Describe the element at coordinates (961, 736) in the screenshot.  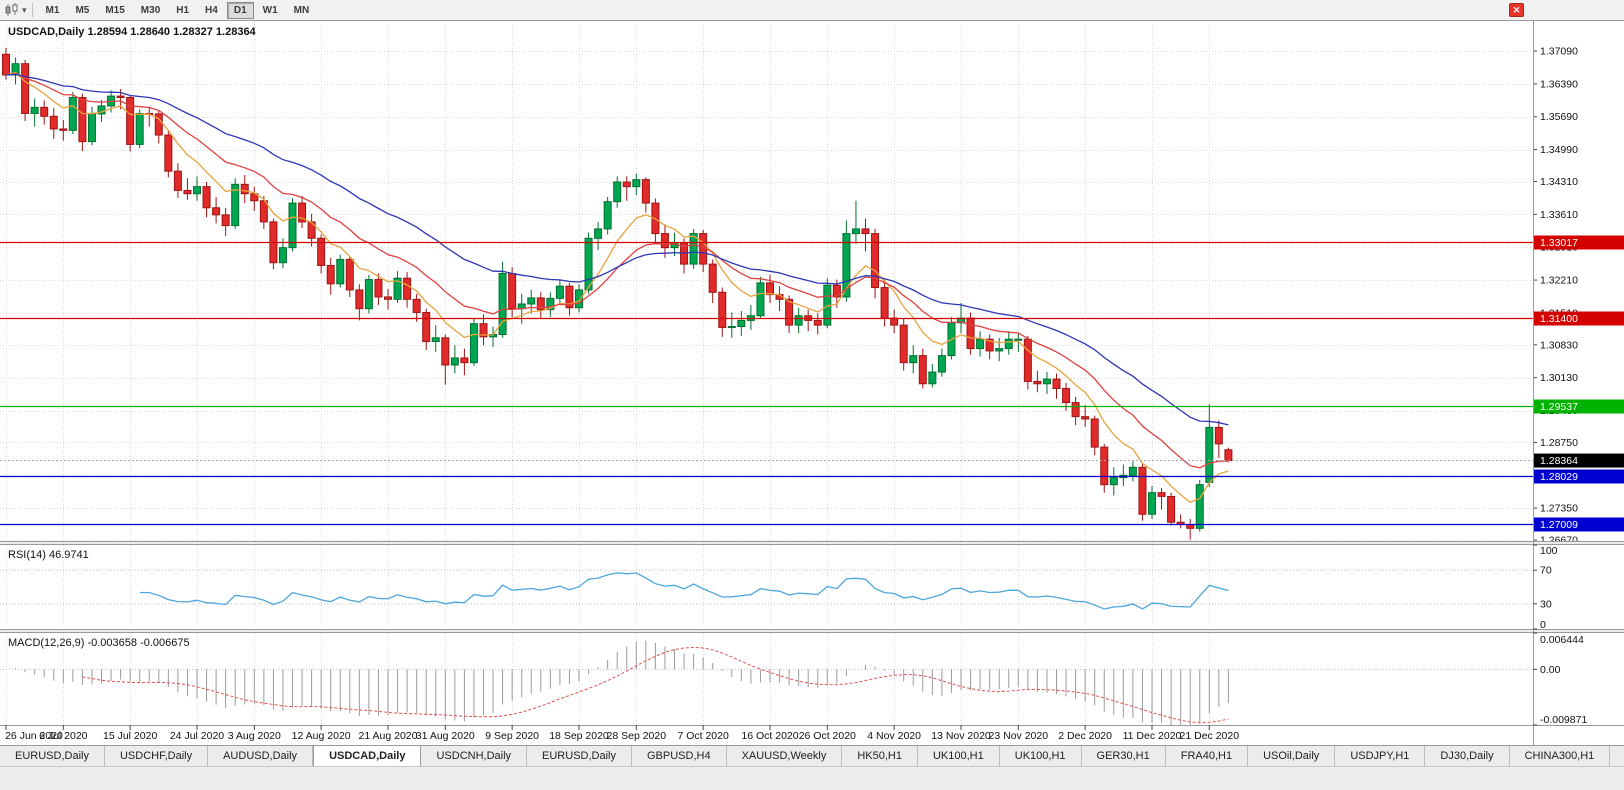
I see `svg-text: 13 Nov 2020` at that location.